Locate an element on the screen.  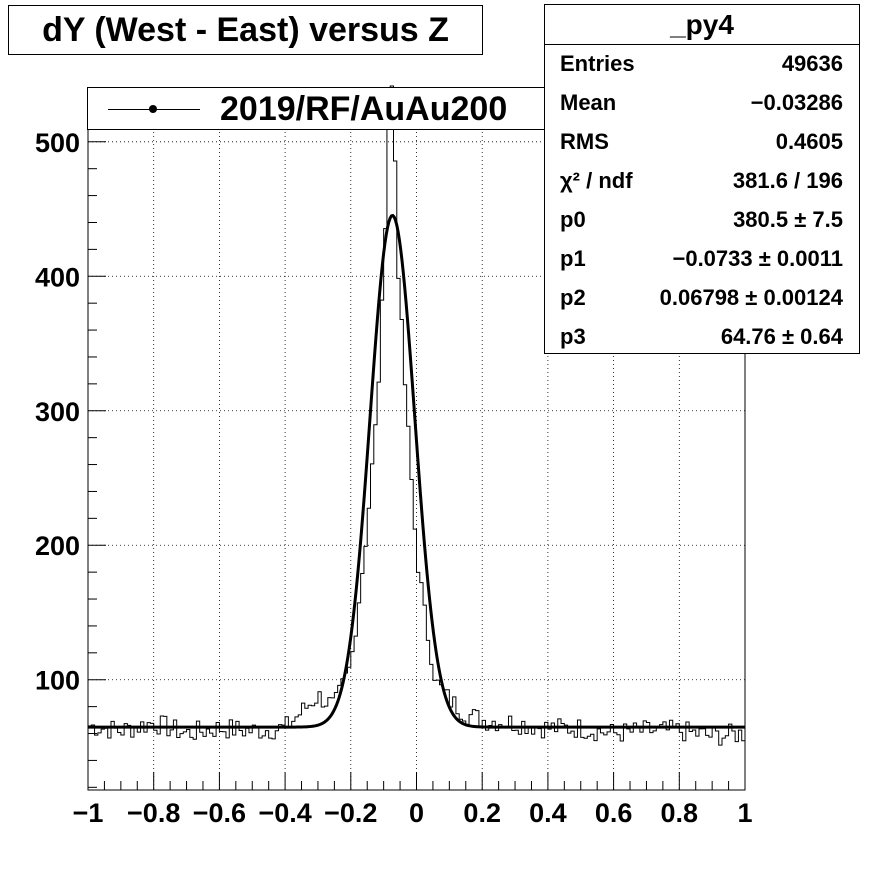
stats-label: p1 is located at coordinates (573, 258).